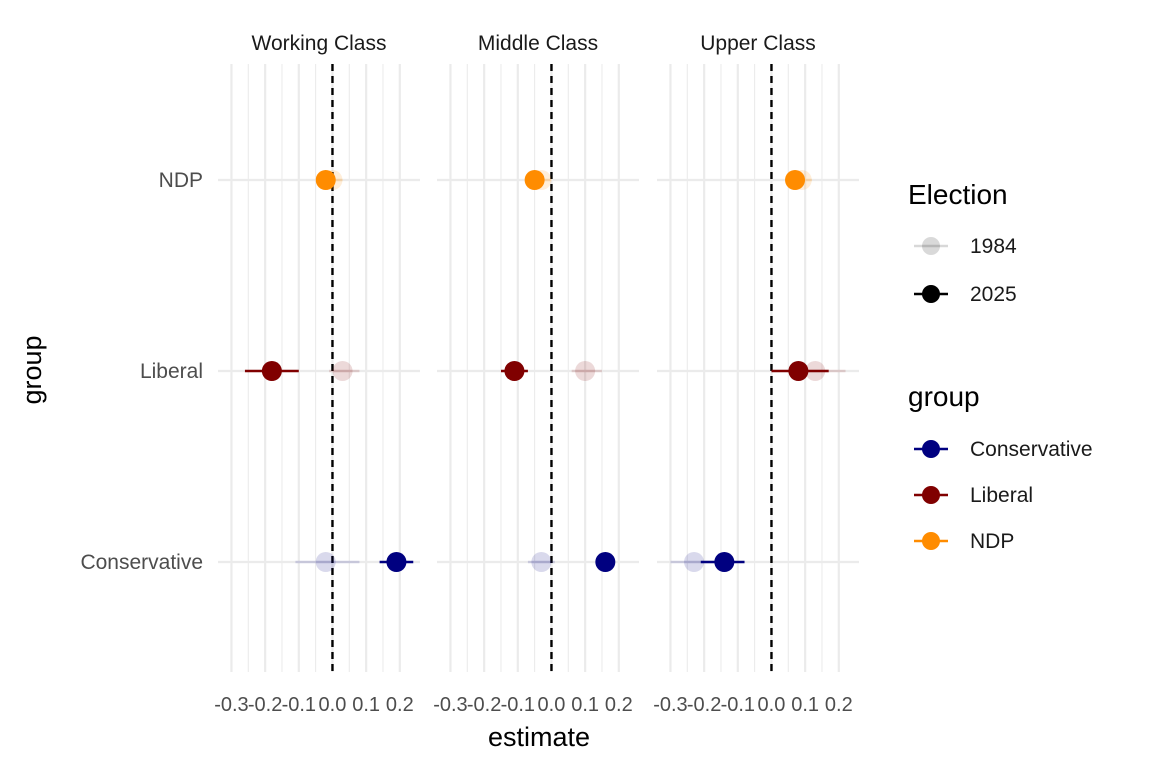 This screenshot has height=773, width=1152. I want to click on x-tick-label-upper-class: 0.0, so click(772, 705).